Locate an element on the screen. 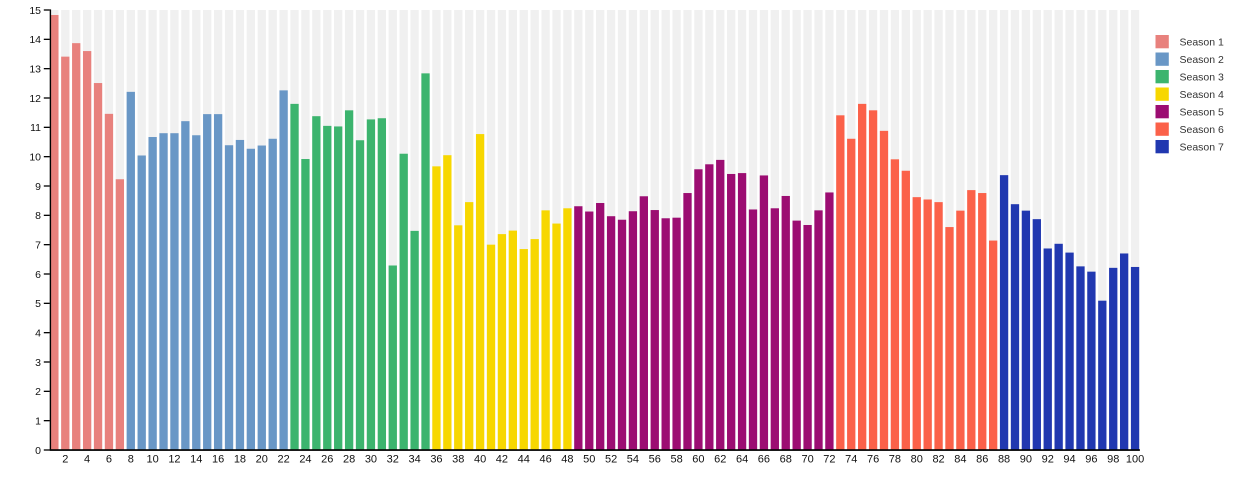  svg-text: 60 is located at coordinates (698, 460).